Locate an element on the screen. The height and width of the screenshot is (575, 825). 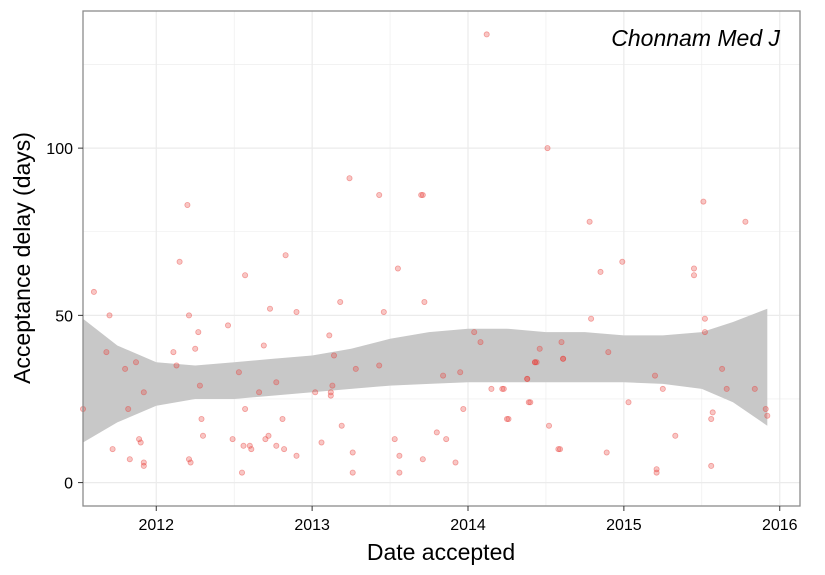
x-tick-label: 2015 is located at coordinates (624, 525).